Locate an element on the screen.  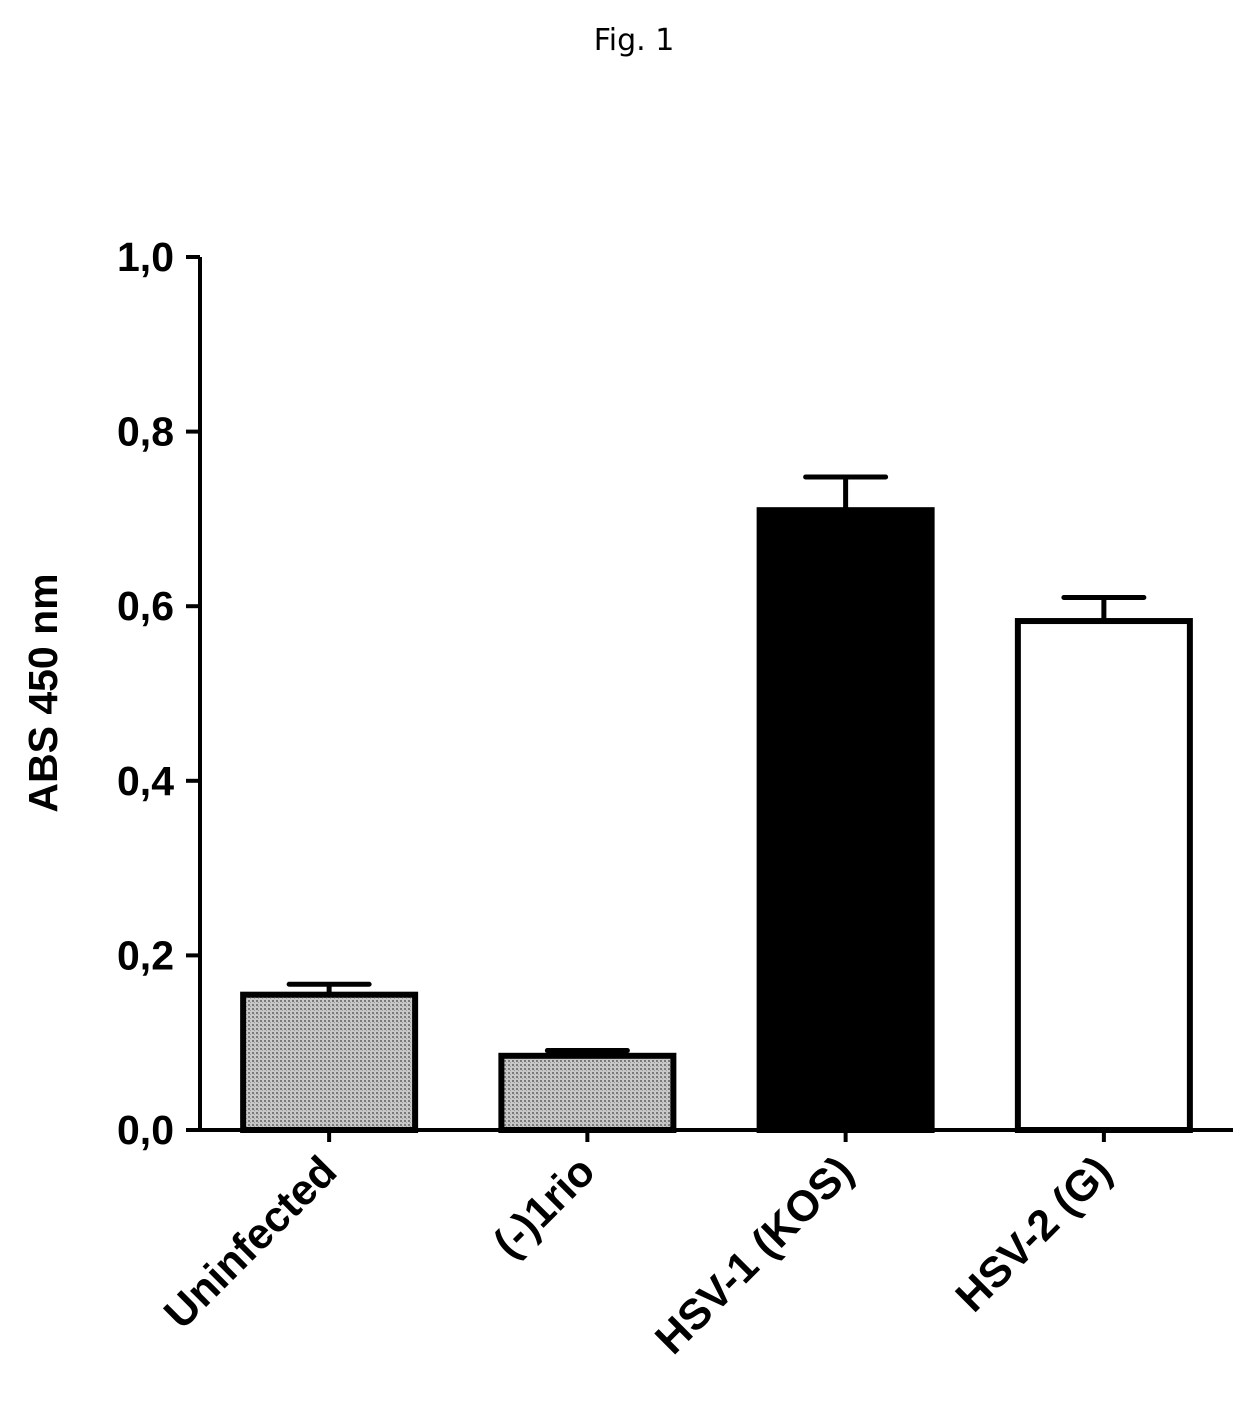
y-axis-ticks: 0,0 0,2 0,4 0,6 0,8 1,0 is located at coordinates (158, 693).